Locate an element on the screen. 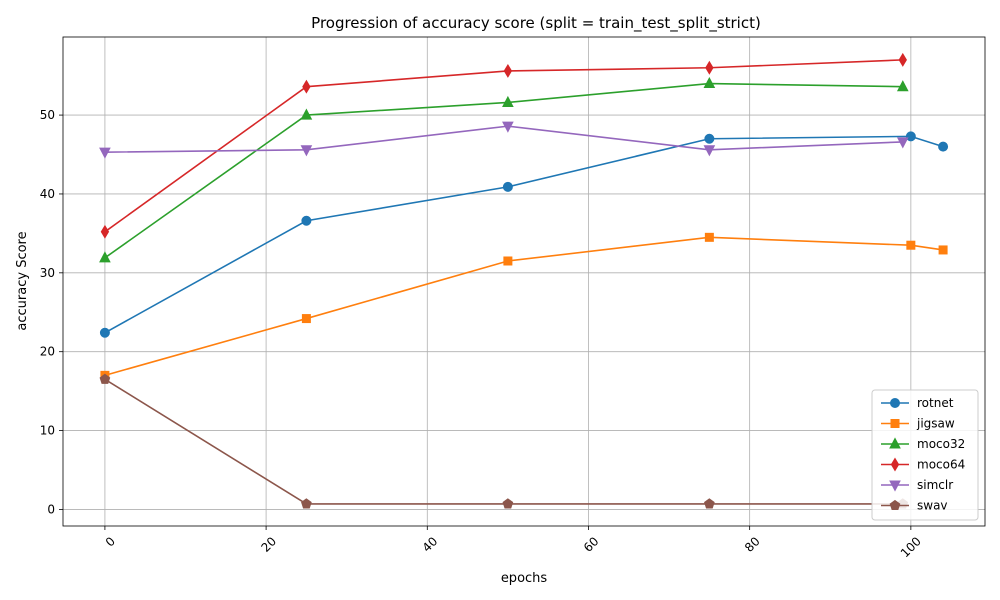 Image resolution: width=1000 pixels, height=600 pixels. legend-label-rotnet: rotnet is located at coordinates (935, 403).